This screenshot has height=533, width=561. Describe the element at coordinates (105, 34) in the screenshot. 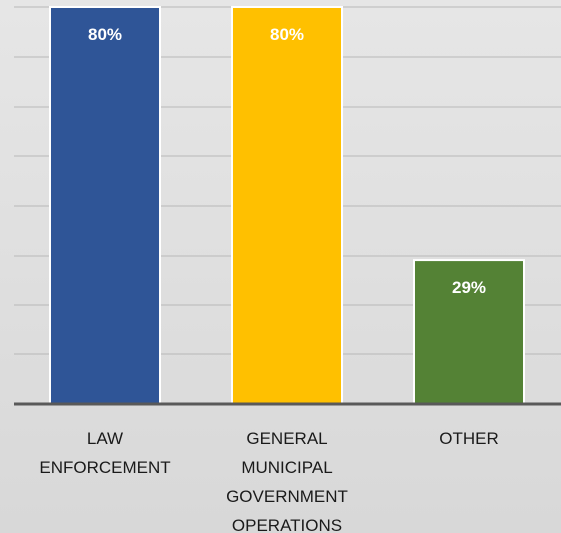

I see `data-label-0: 80%` at that location.